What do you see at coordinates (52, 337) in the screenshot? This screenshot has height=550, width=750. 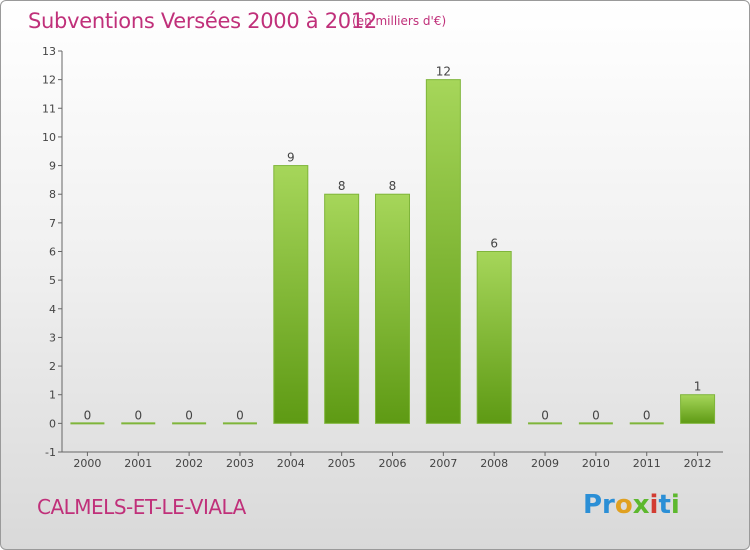 I see `y-tick-label: 3` at bounding box center [52, 337].